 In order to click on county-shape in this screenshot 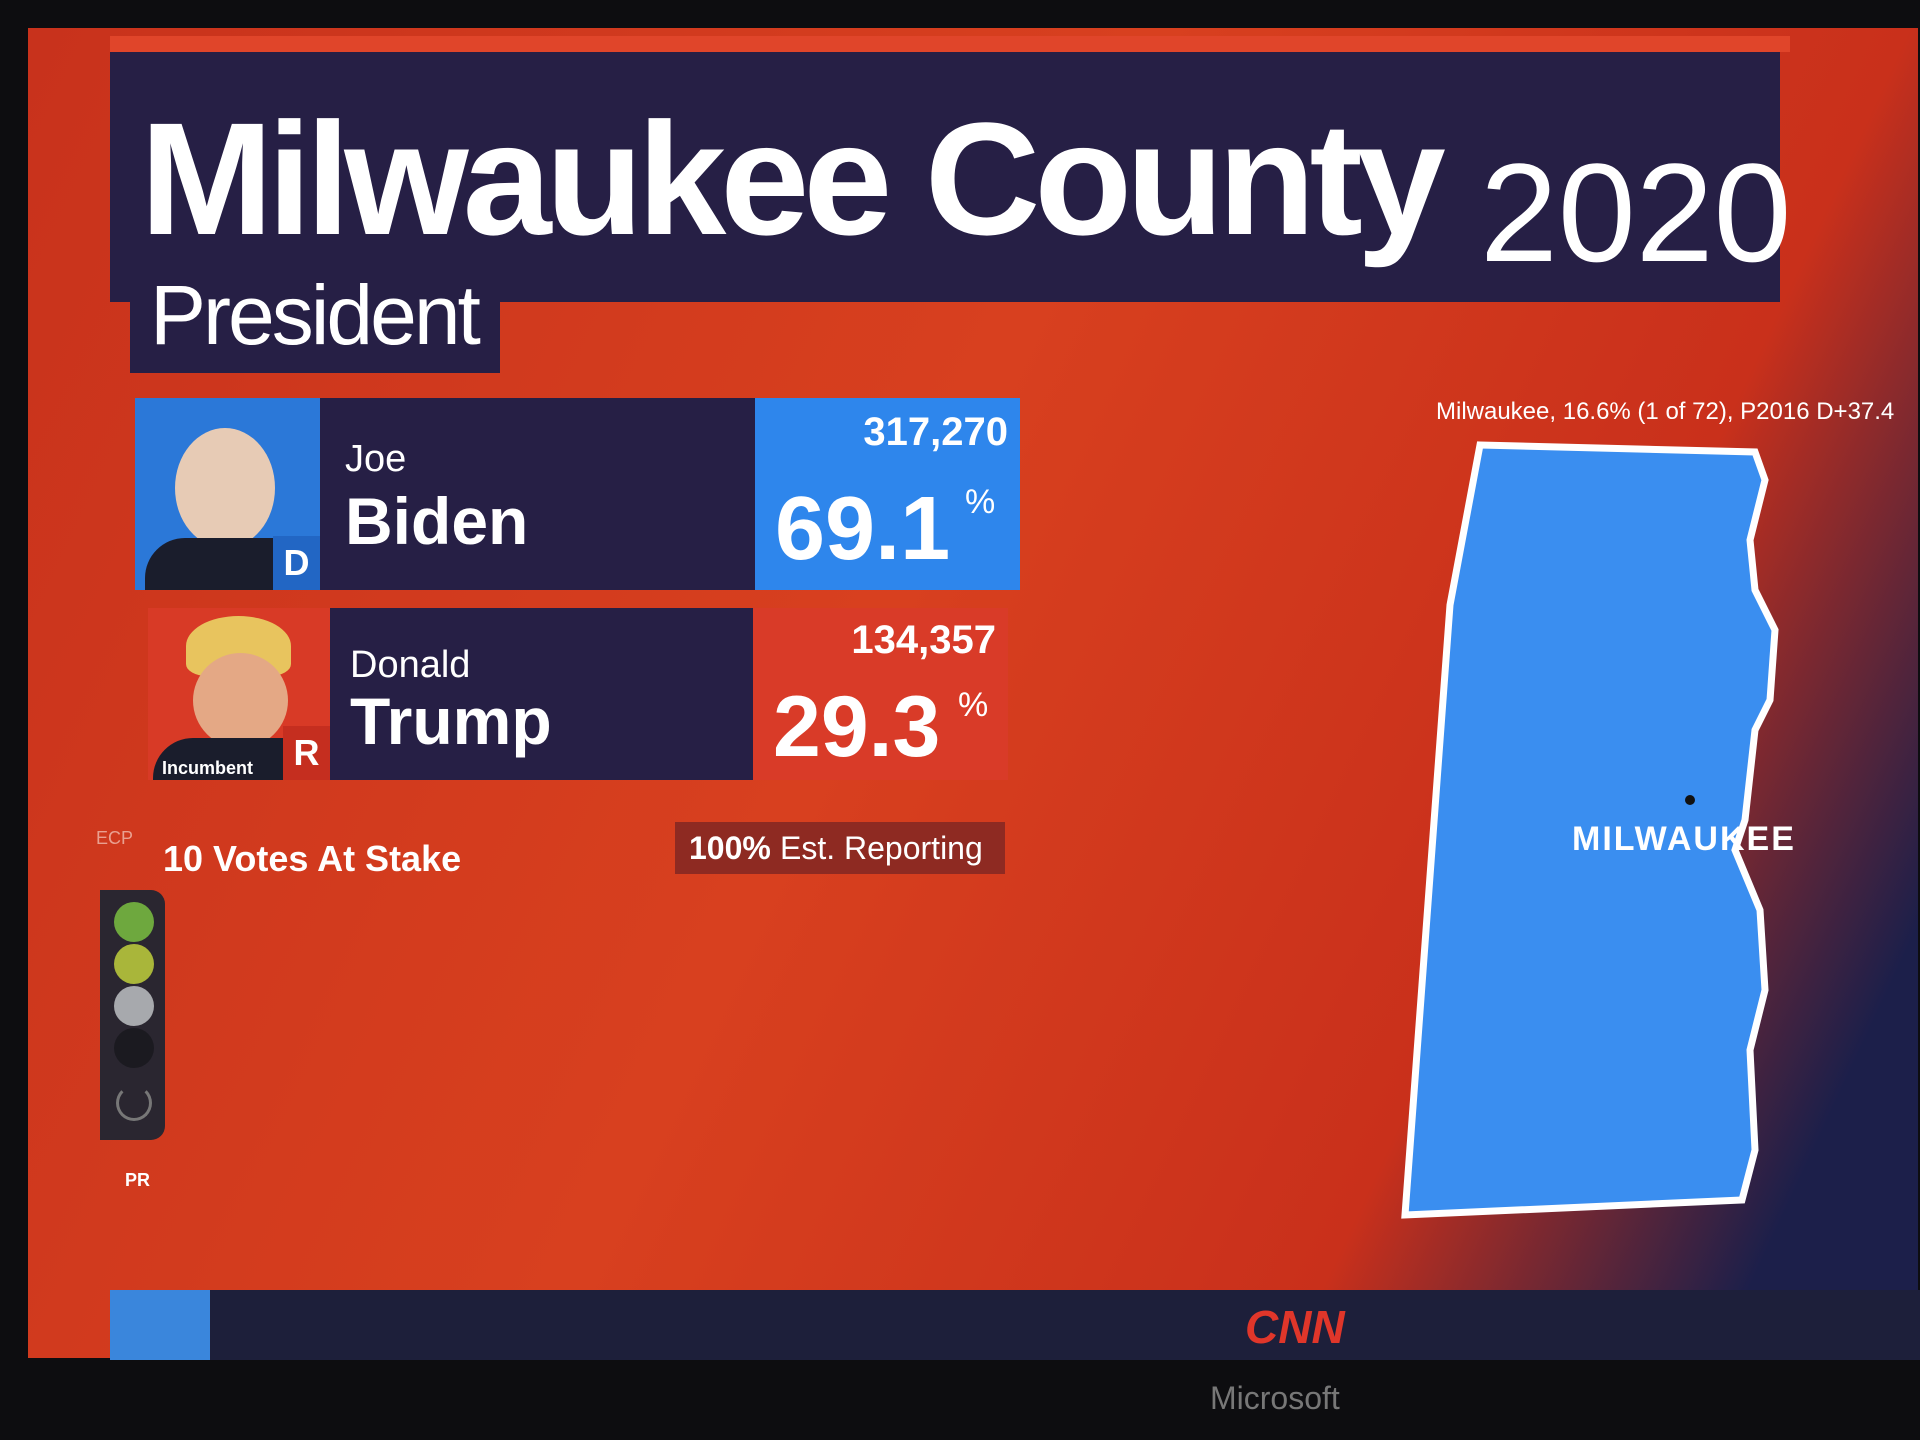, I will do `click(1590, 830)`.